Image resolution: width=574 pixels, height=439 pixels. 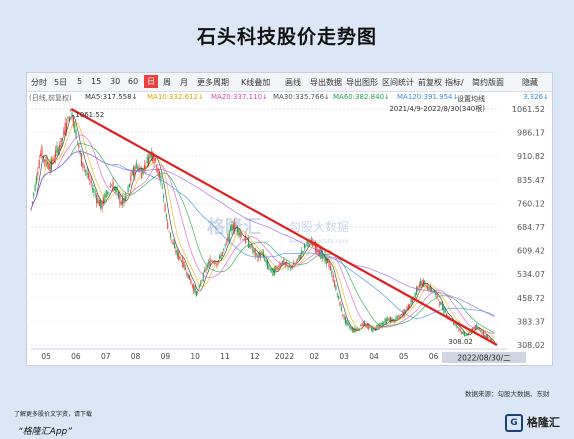 What do you see at coordinates (531, 345) in the screenshot?
I see `y-tick-label: 308.02` at bounding box center [531, 345].